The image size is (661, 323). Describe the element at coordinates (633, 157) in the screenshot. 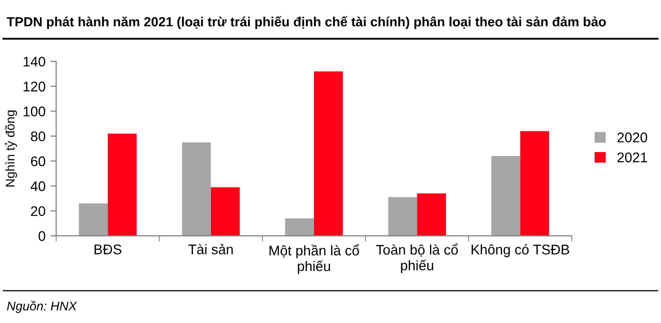

I see `legend-label: 2021` at that location.